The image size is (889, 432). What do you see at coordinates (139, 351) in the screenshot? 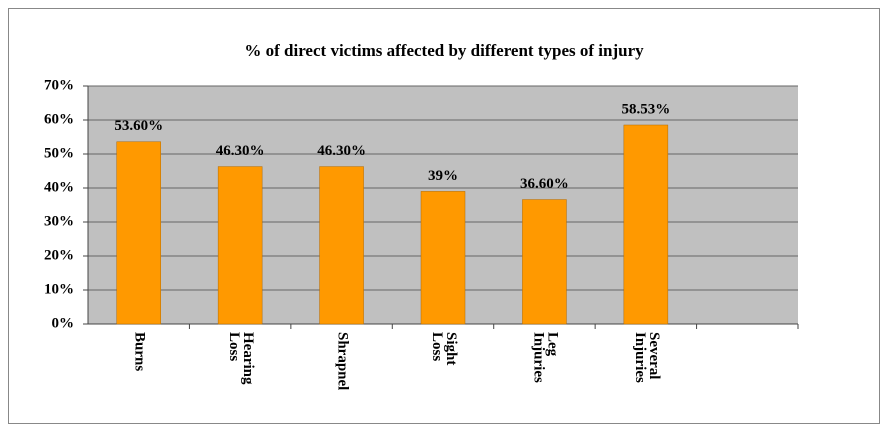
I see `x-tick-label: Burns` at bounding box center [139, 351].